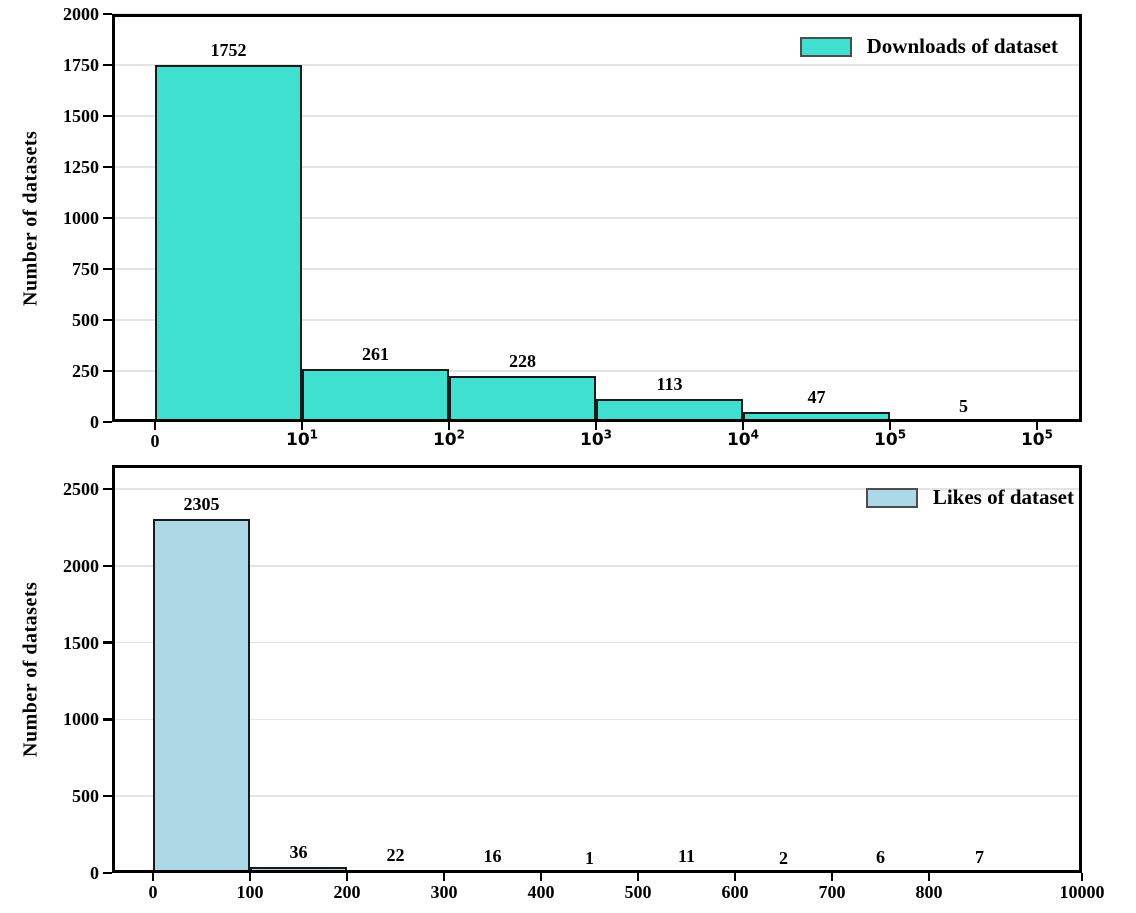 The width and height of the screenshot is (1136, 913). Describe the element at coordinates (85, 371) in the screenshot. I see `y-tick-label: 250` at that location.